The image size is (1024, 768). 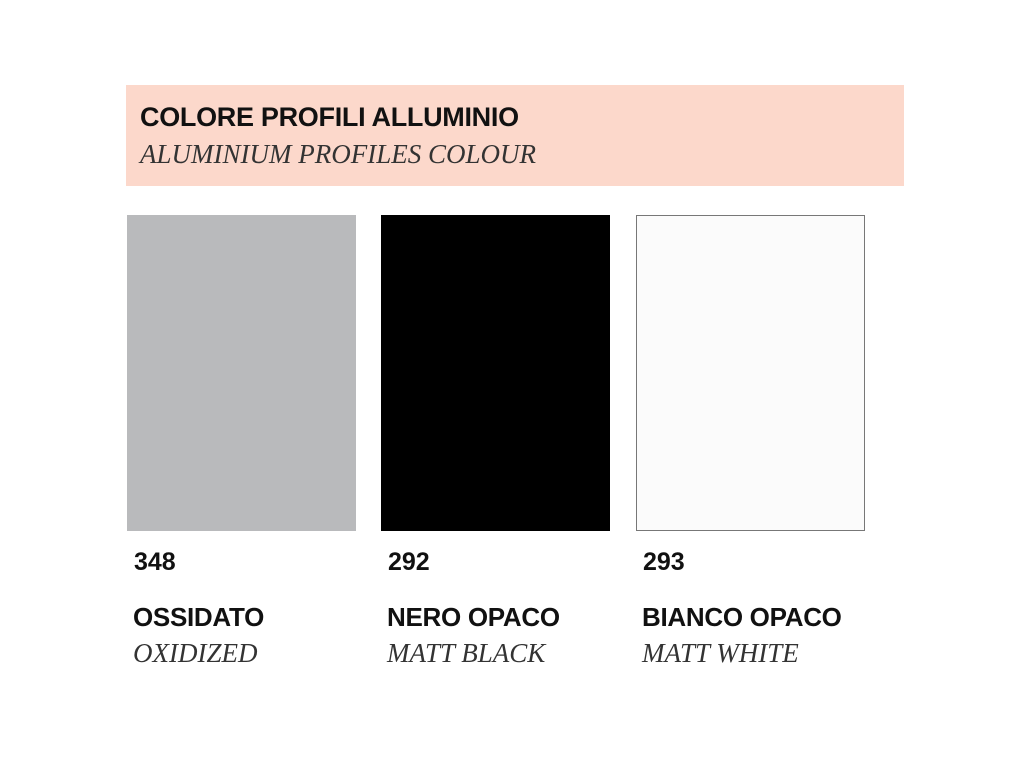 What do you see at coordinates (473, 617) in the screenshot?
I see `color-name: NERO OPACO` at bounding box center [473, 617].